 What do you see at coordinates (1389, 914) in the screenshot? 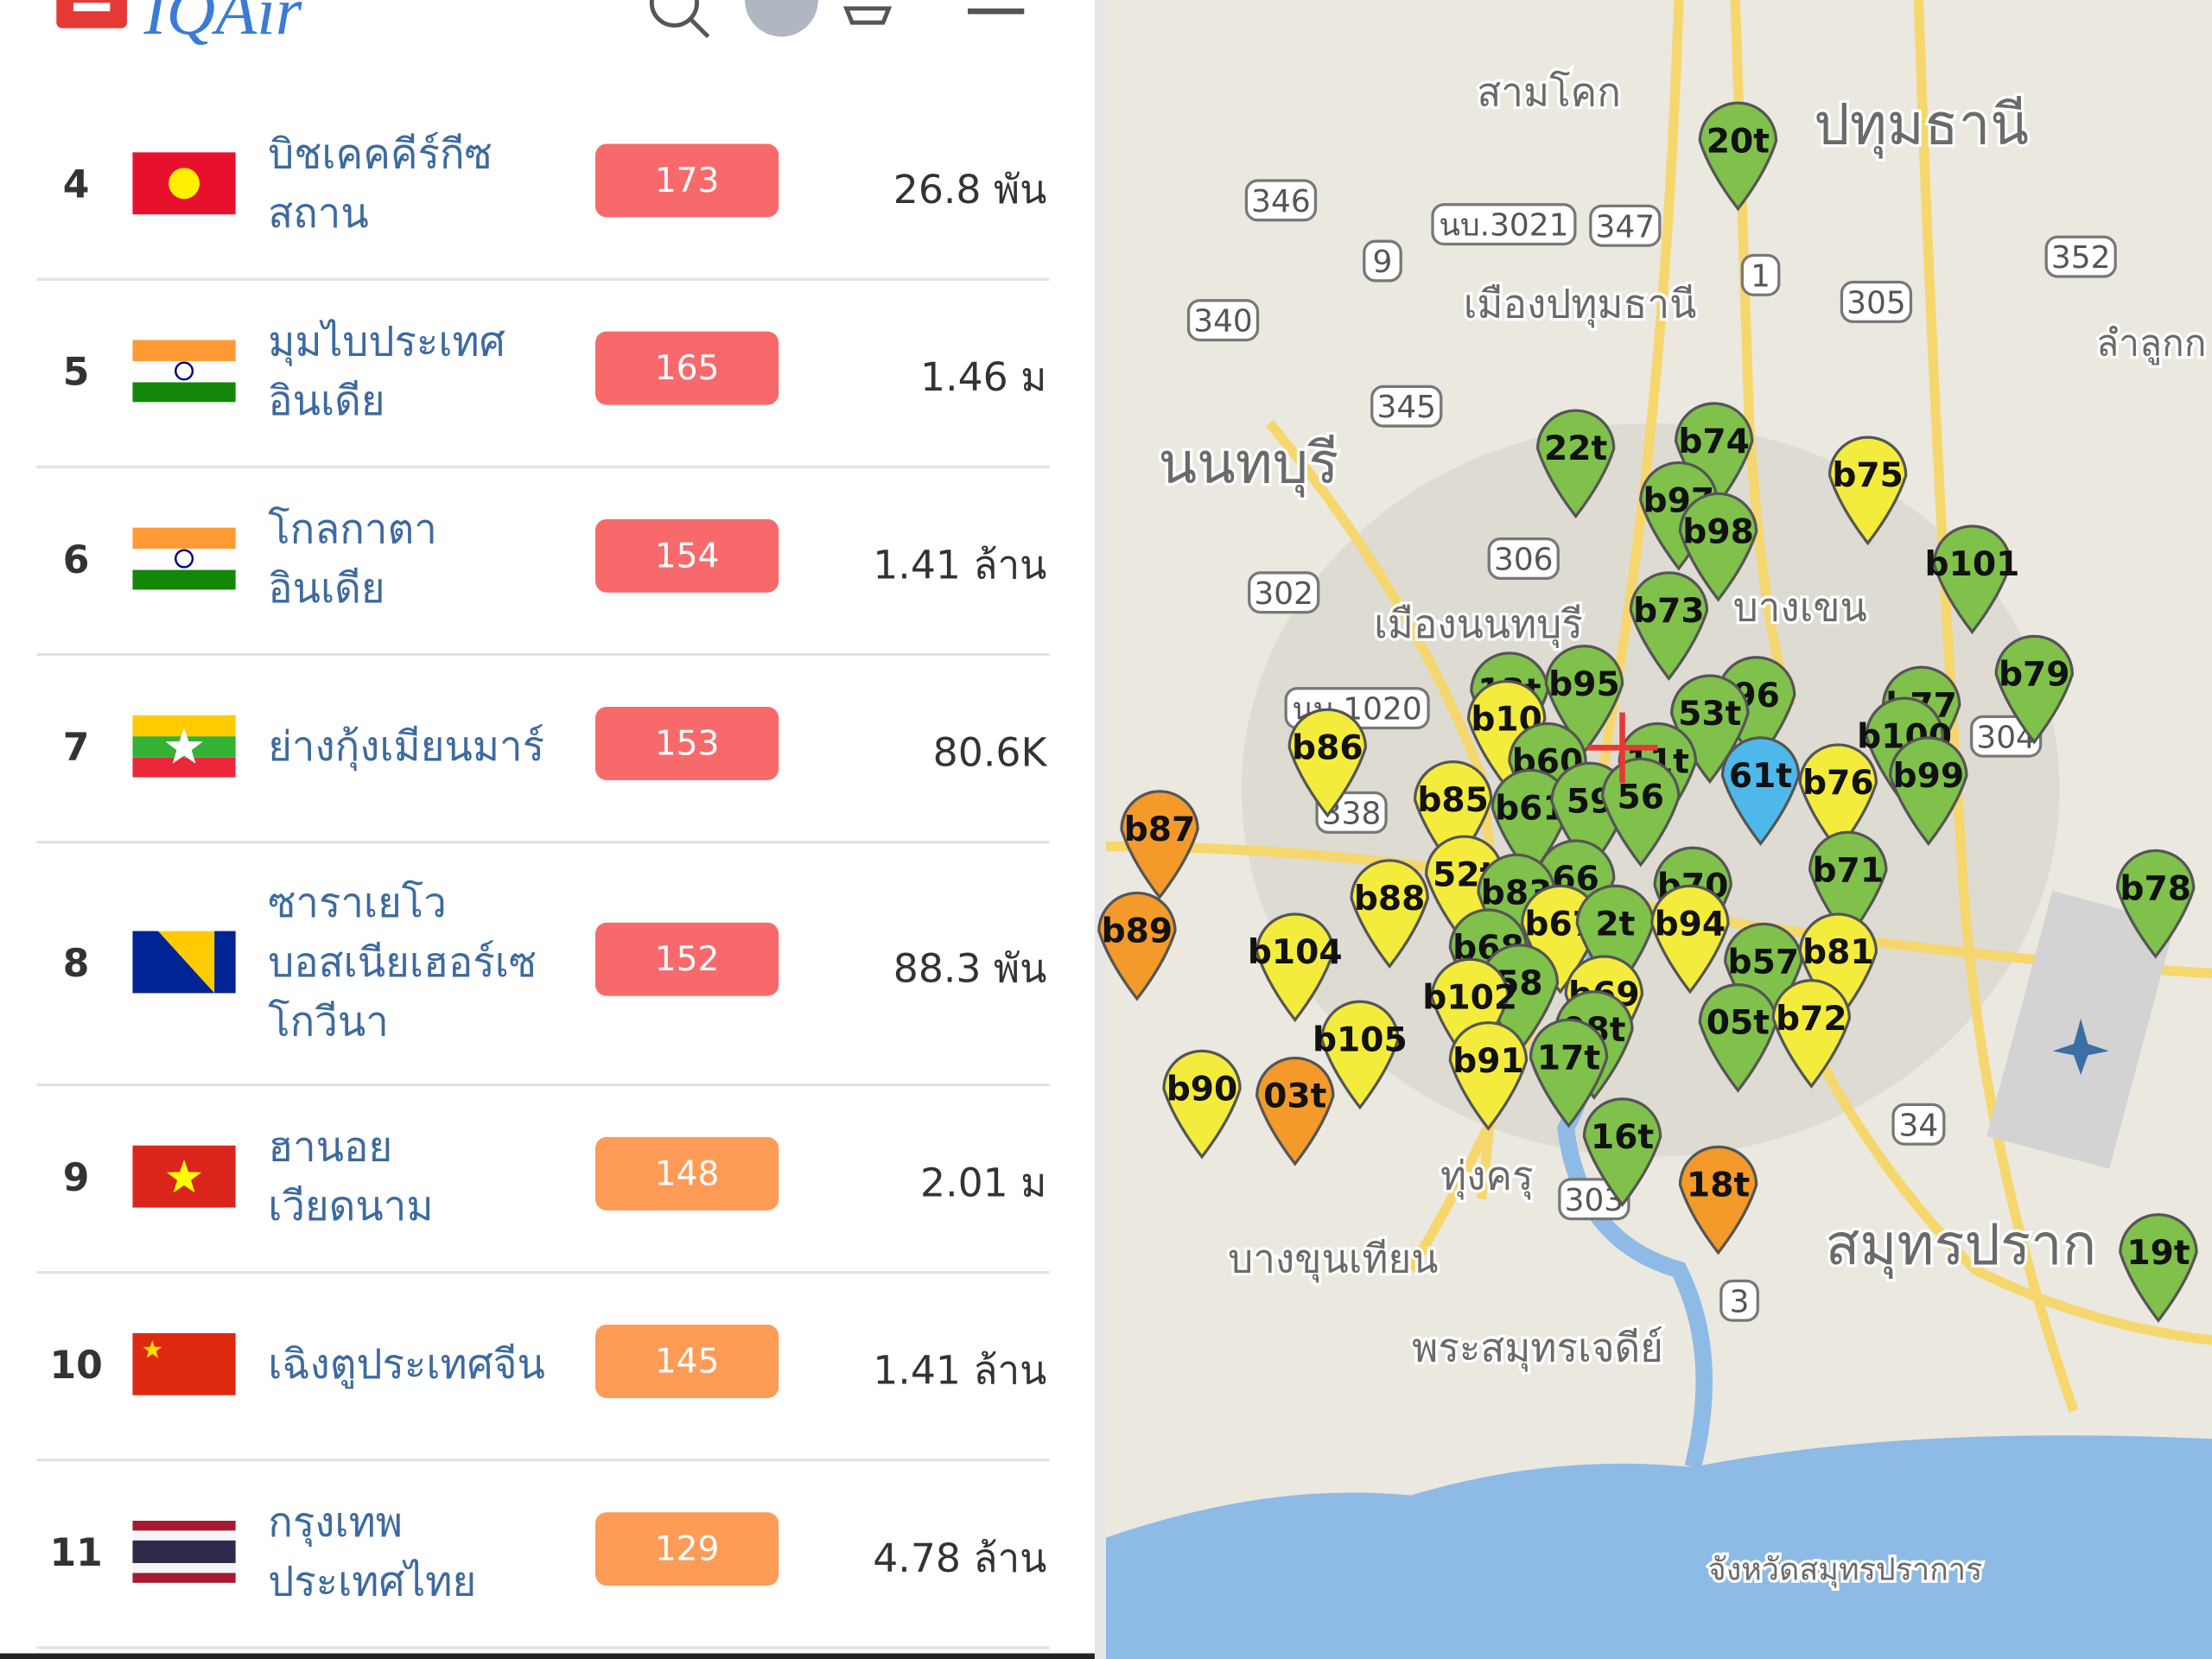
I see `station-marker: b88` at bounding box center [1389, 914].